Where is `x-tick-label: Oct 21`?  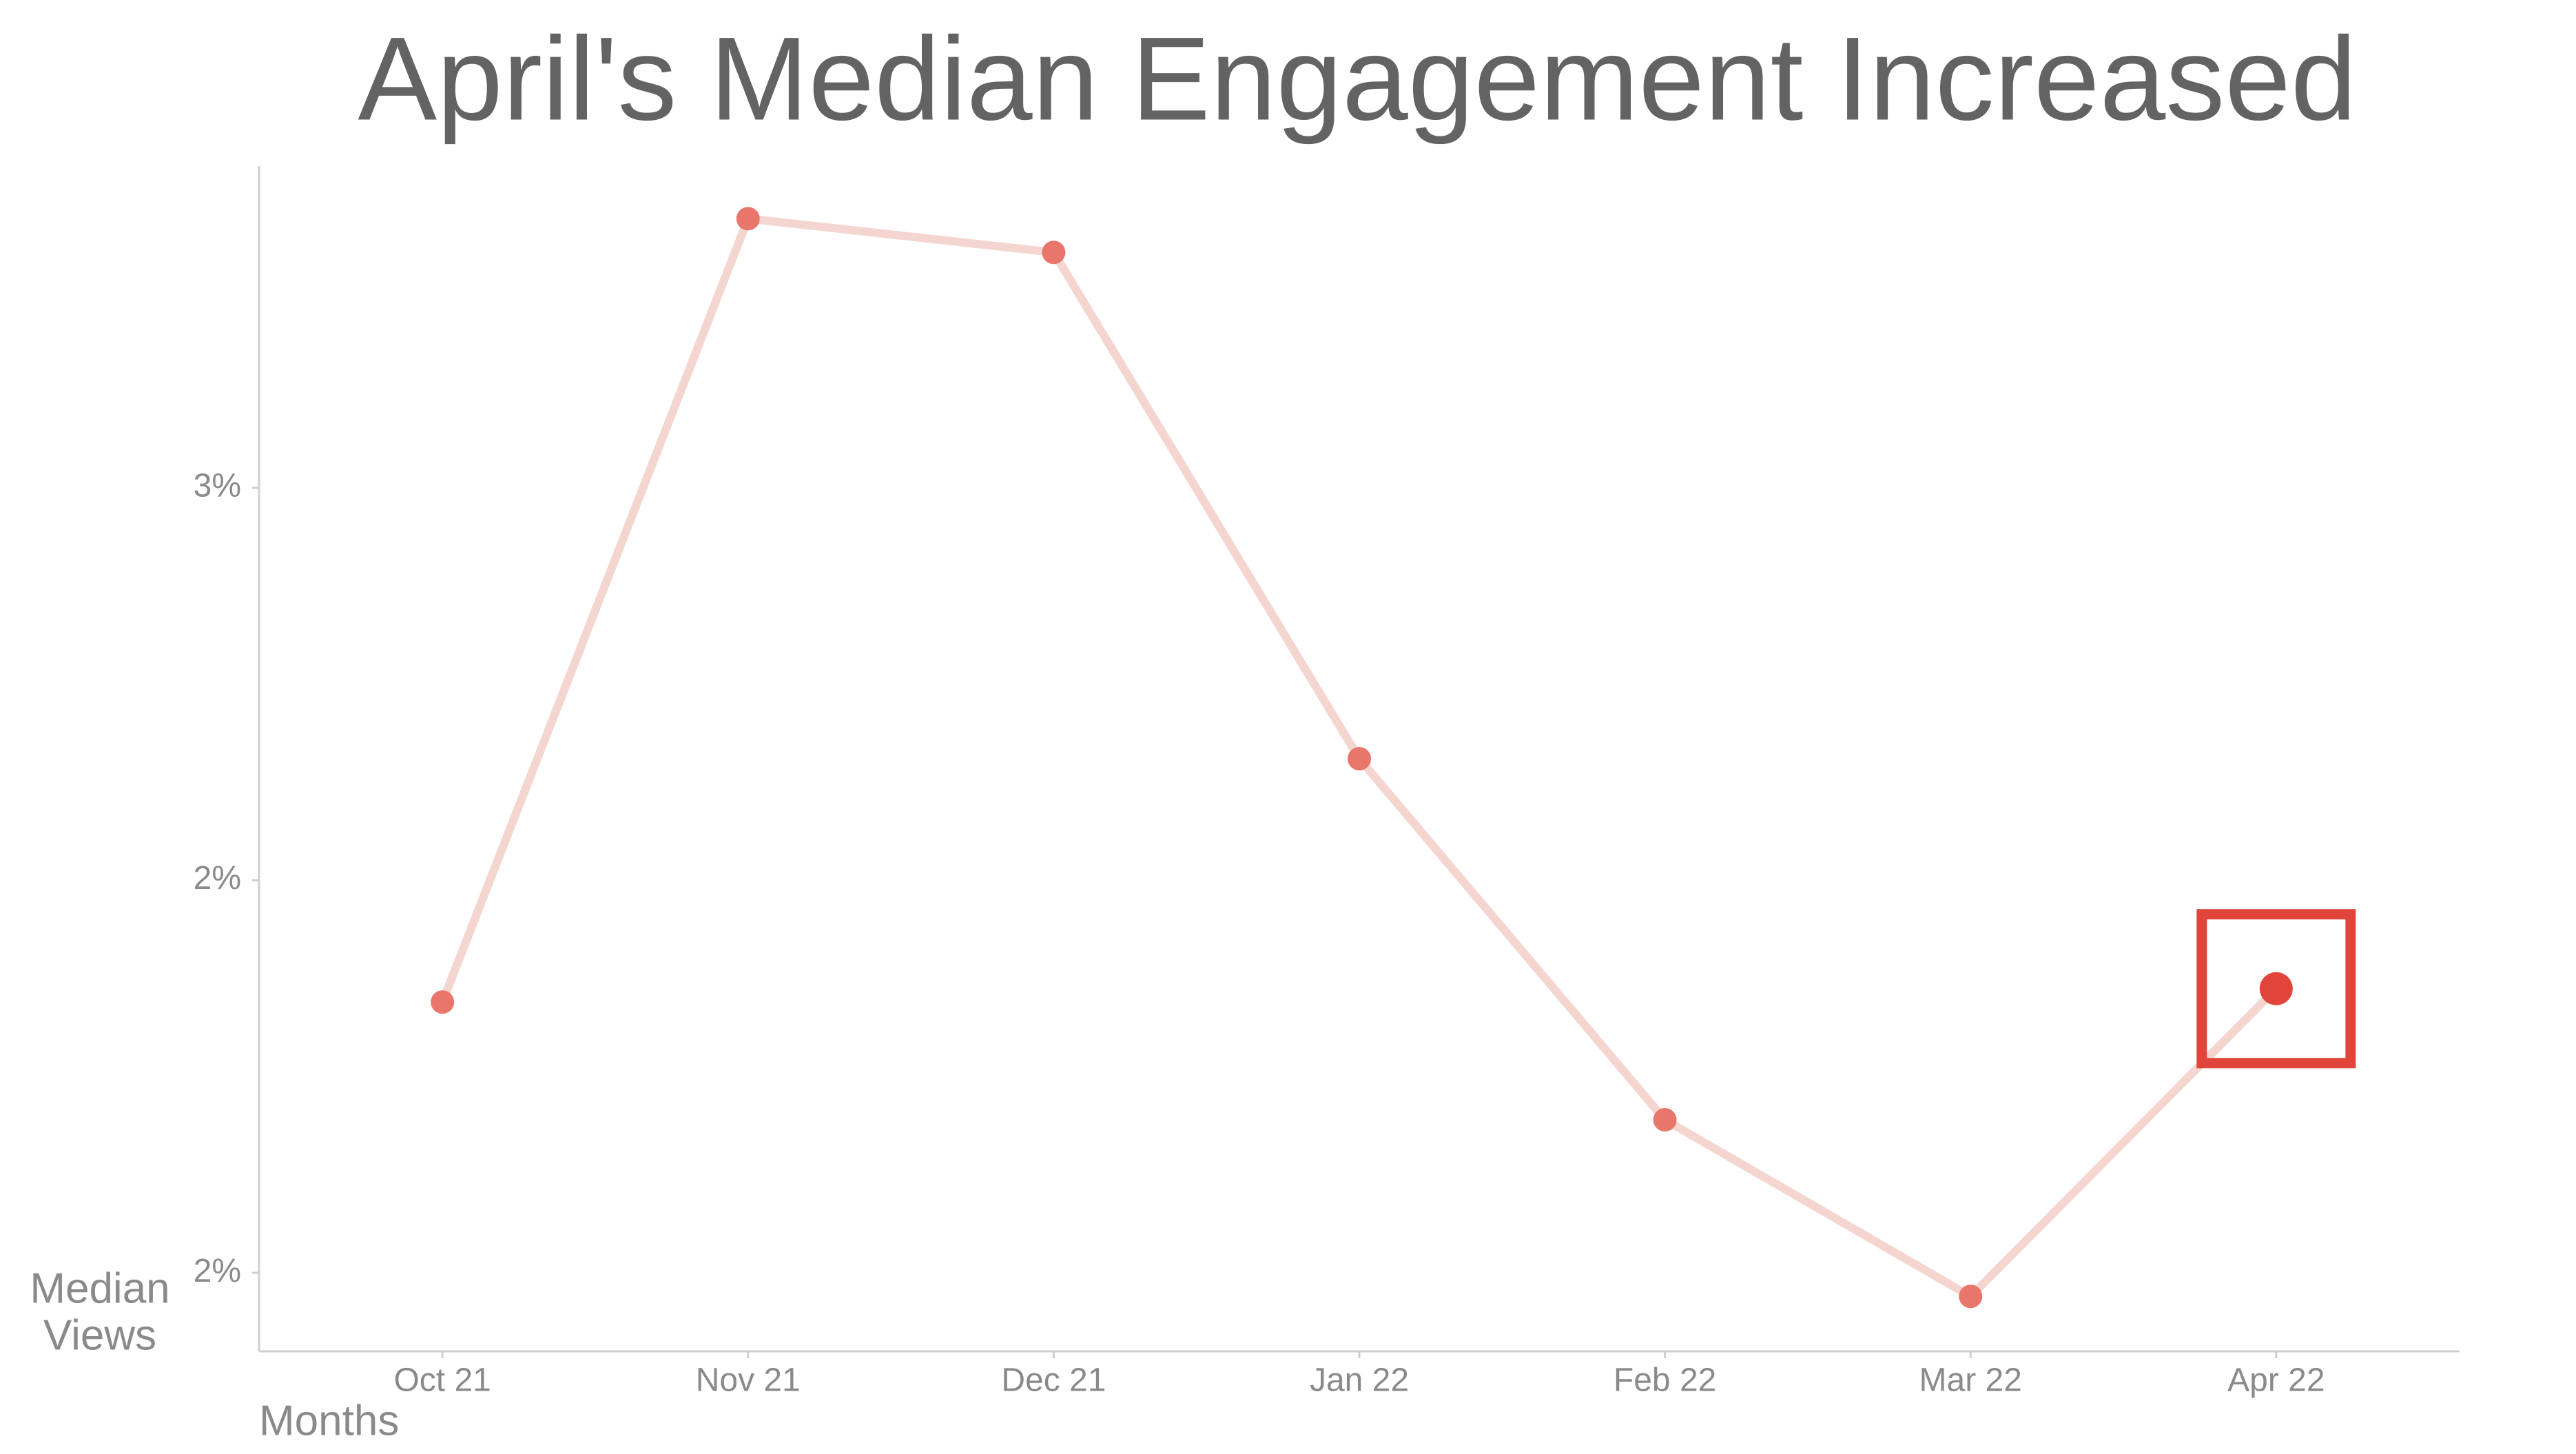
x-tick-label: Oct 21 is located at coordinates (442, 1381).